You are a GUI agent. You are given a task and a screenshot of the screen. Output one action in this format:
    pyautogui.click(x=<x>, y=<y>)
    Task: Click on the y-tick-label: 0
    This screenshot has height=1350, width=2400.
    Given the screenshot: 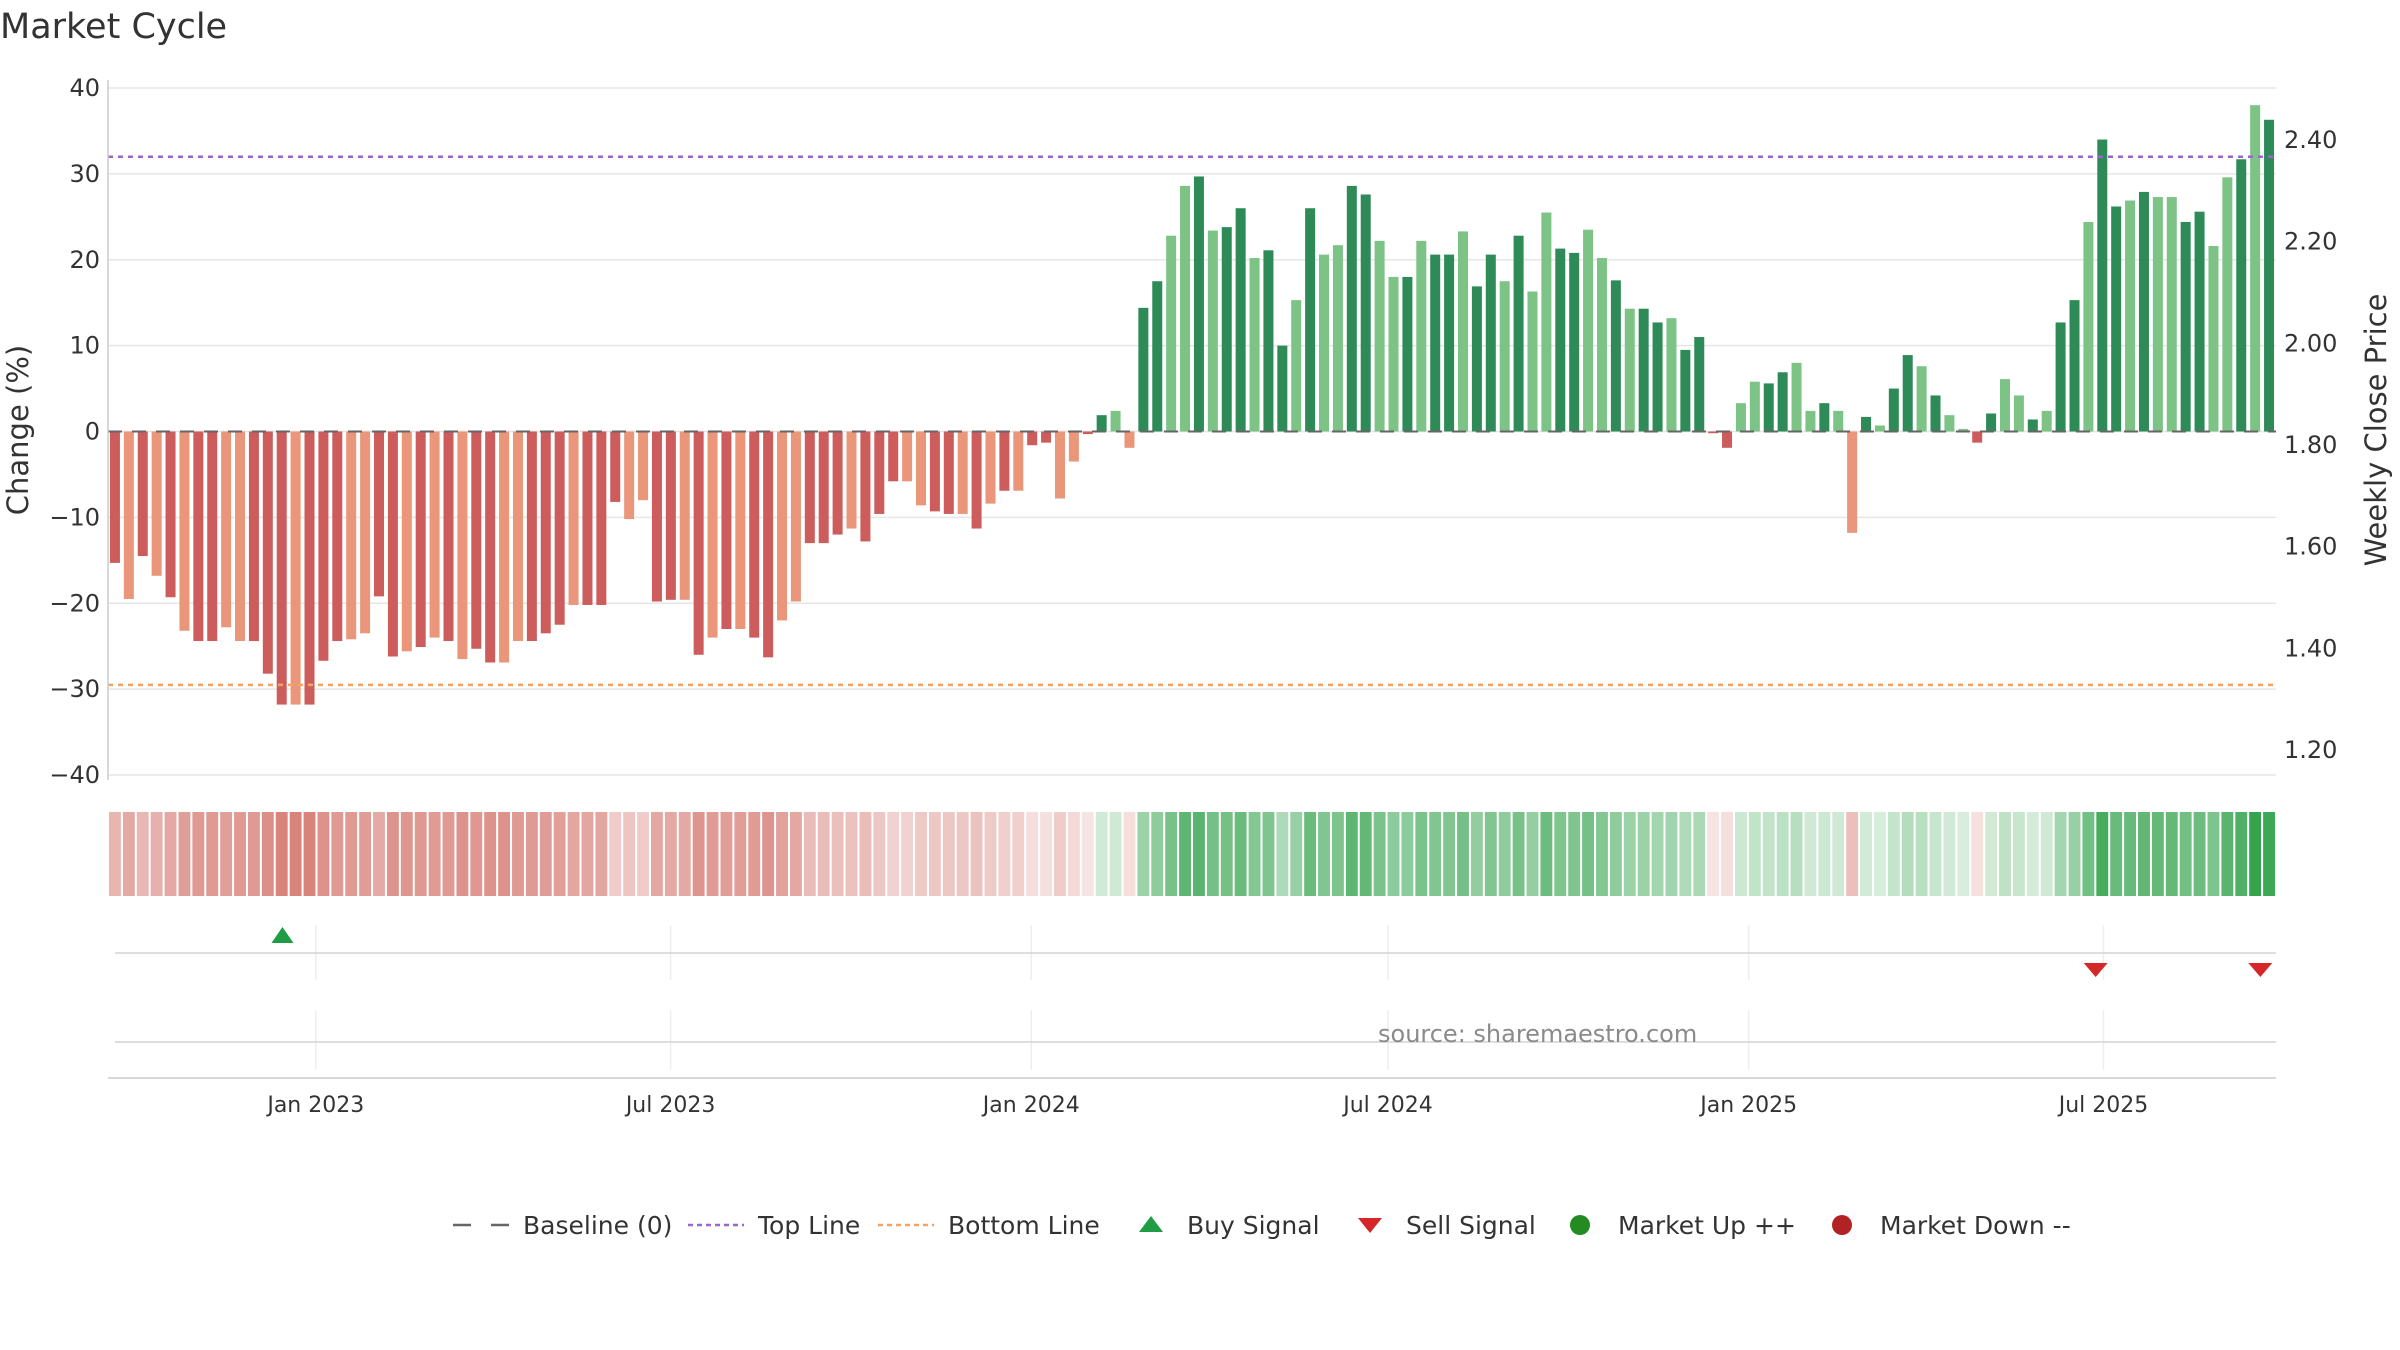 What is the action you would take?
    pyautogui.click(x=92, y=432)
    